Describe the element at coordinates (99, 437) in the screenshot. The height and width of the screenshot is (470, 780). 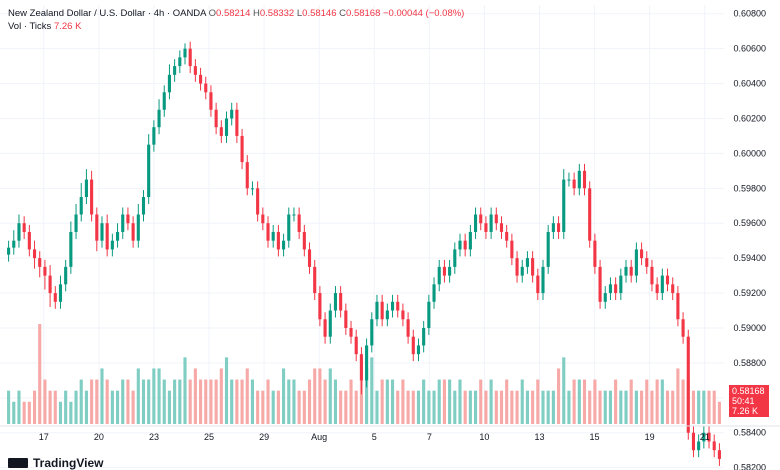
I see `time-tick-label: 20` at that location.